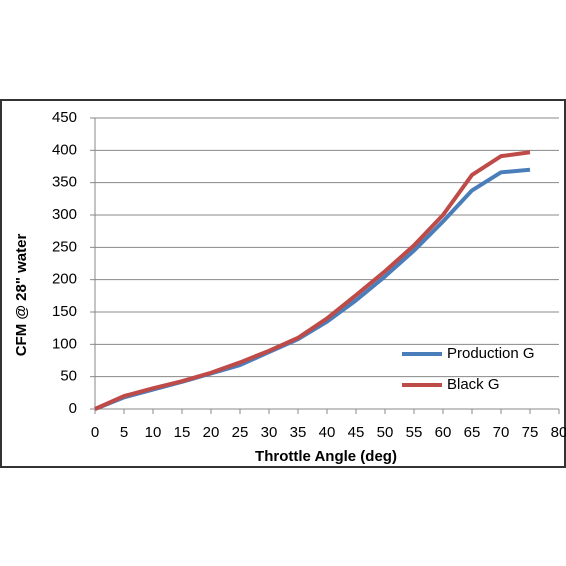  Describe the element at coordinates (21, 295) in the screenshot. I see `y-axis-title: CFM @ 28" water` at that location.